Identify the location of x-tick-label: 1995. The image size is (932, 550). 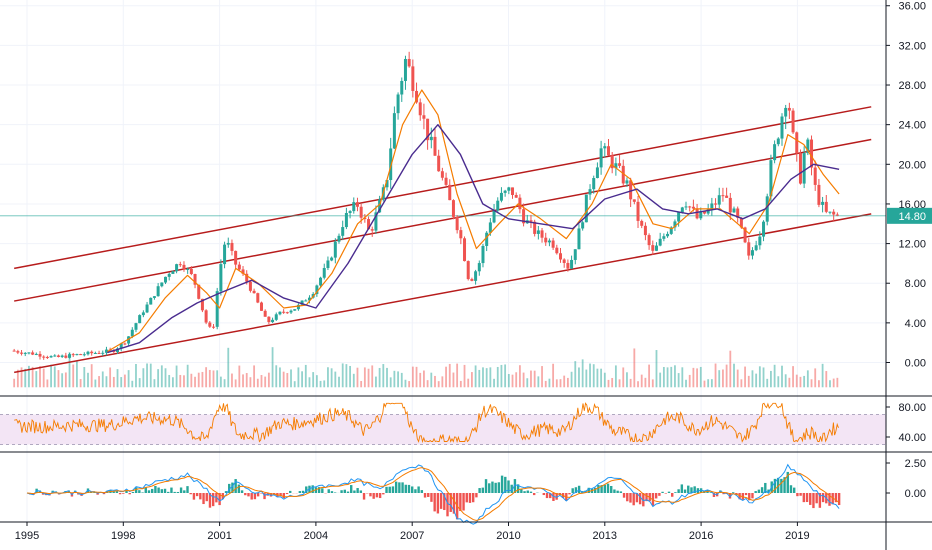
(27, 536).